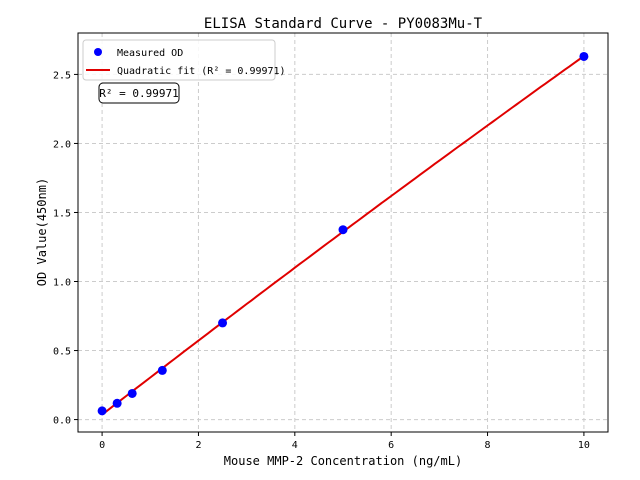  Describe the element at coordinates (184, 60) in the screenshot. I see `legend: Measured OD Quadratic fit (R² = 0.99971)` at that location.